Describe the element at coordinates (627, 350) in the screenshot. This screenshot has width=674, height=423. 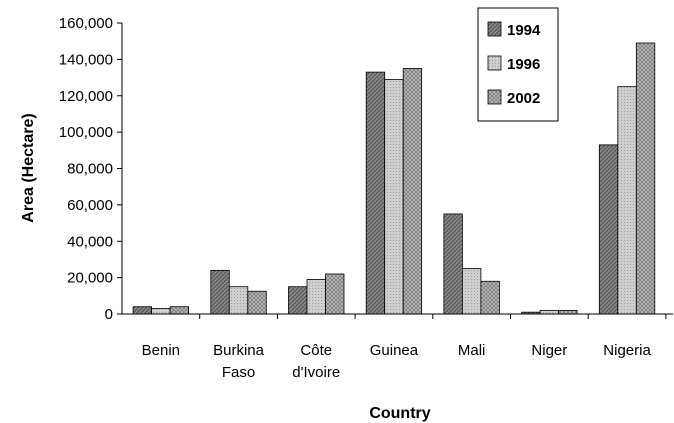
I see `x-tick-label: Nigeria` at that location.